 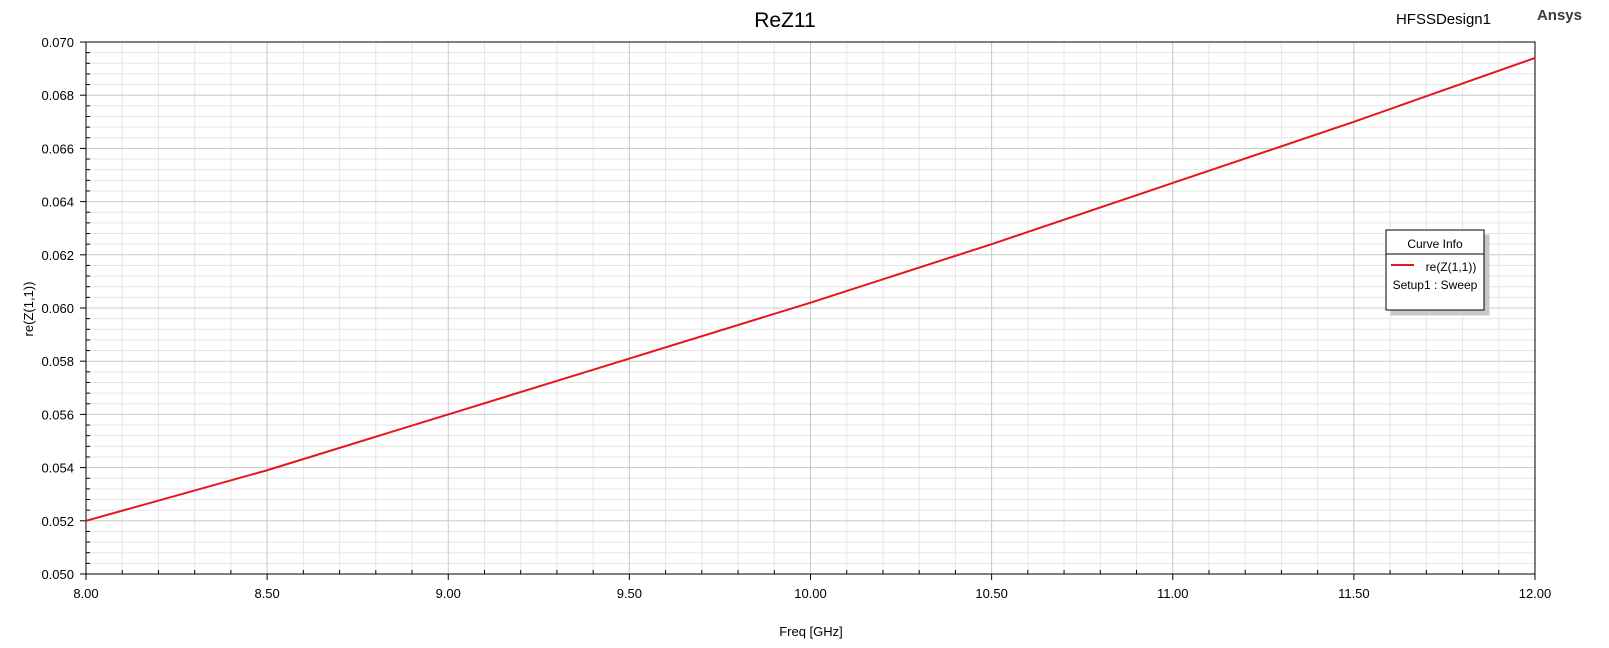 What do you see at coordinates (448, 593) in the screenshot?
I see `x-tick-label: 9.00` at bounding box center [448, 593].